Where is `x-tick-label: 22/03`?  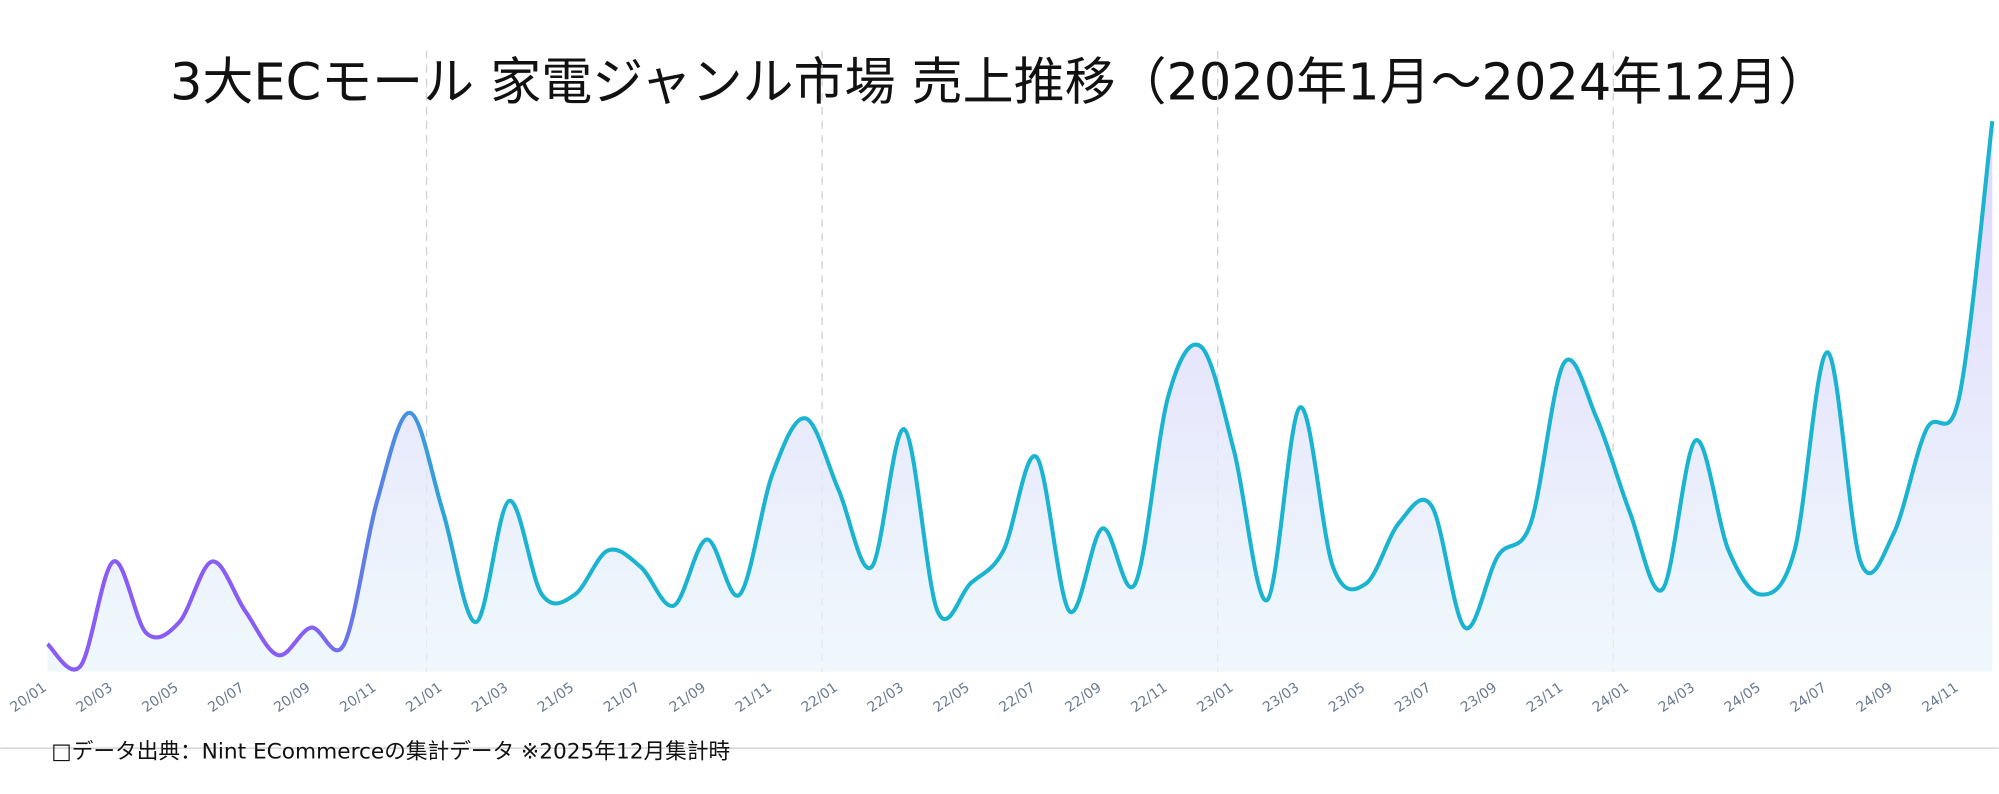 x-tick-label: 22/03 is located at coordinates (886, 698).